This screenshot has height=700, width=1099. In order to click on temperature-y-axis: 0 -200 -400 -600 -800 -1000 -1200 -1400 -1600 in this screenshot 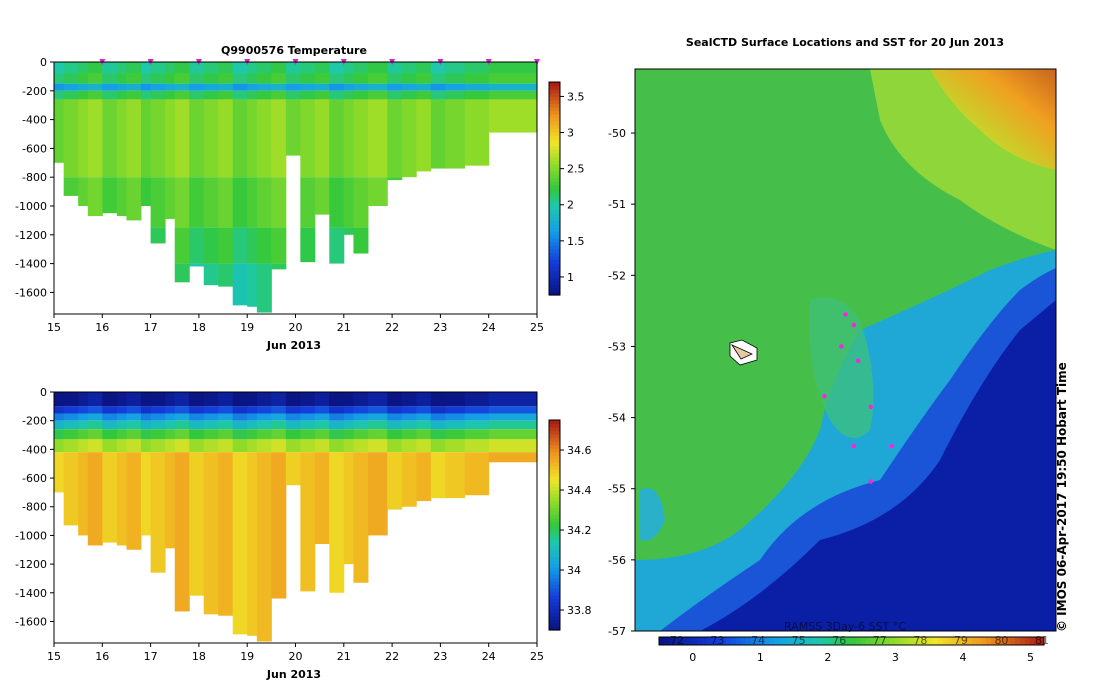, I will do `click(34, 177)`.